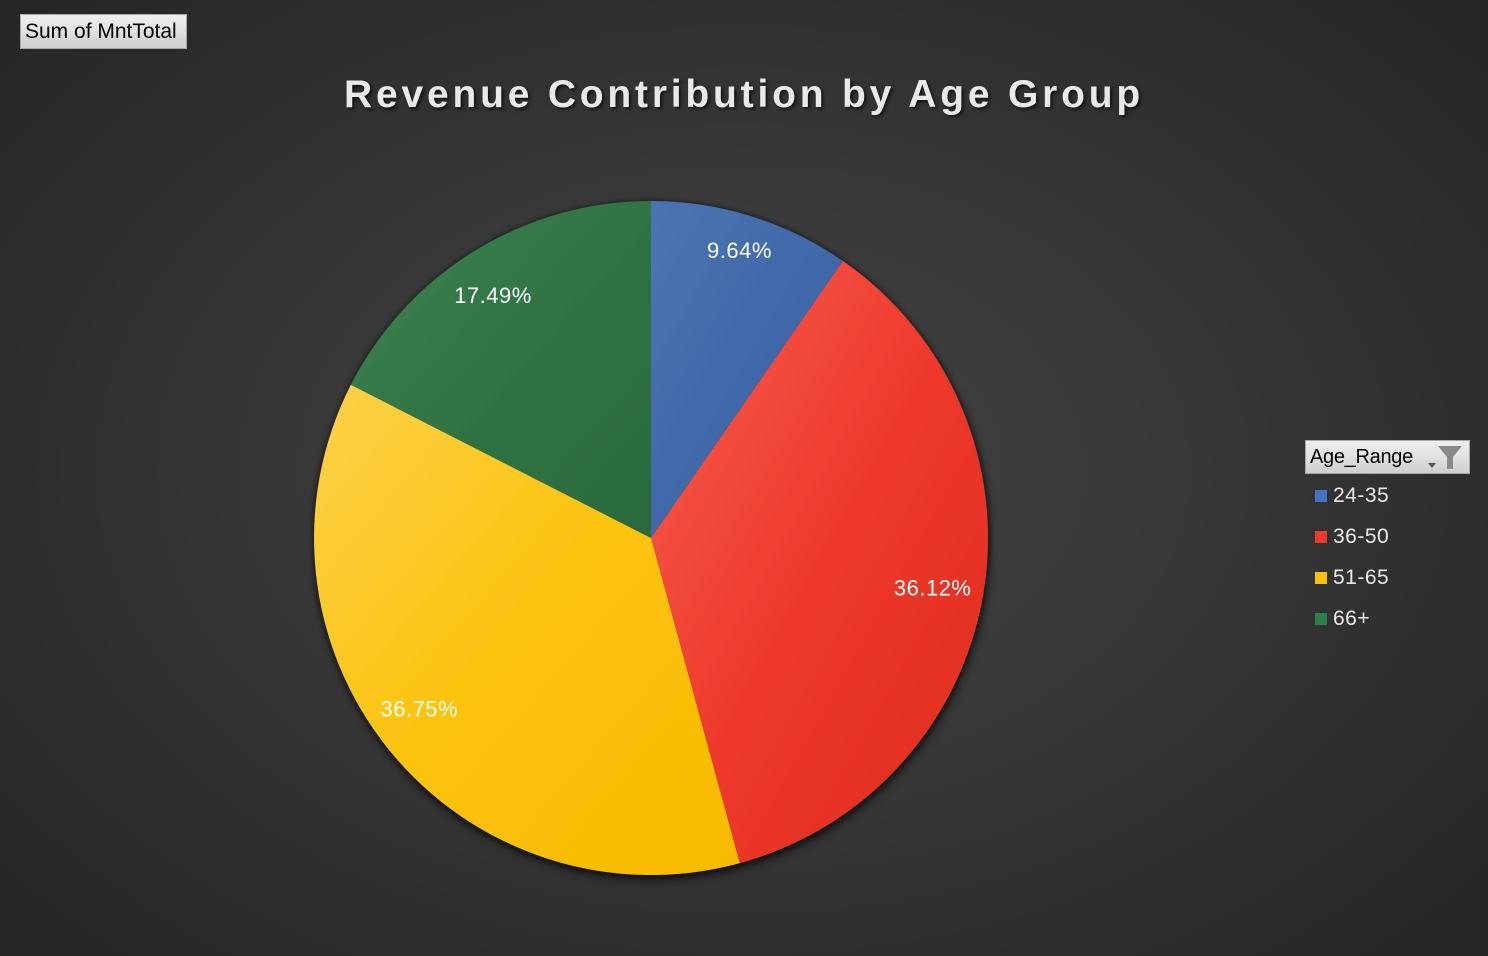  I want to click on svg-text: 36.12%, so click(933, 588).